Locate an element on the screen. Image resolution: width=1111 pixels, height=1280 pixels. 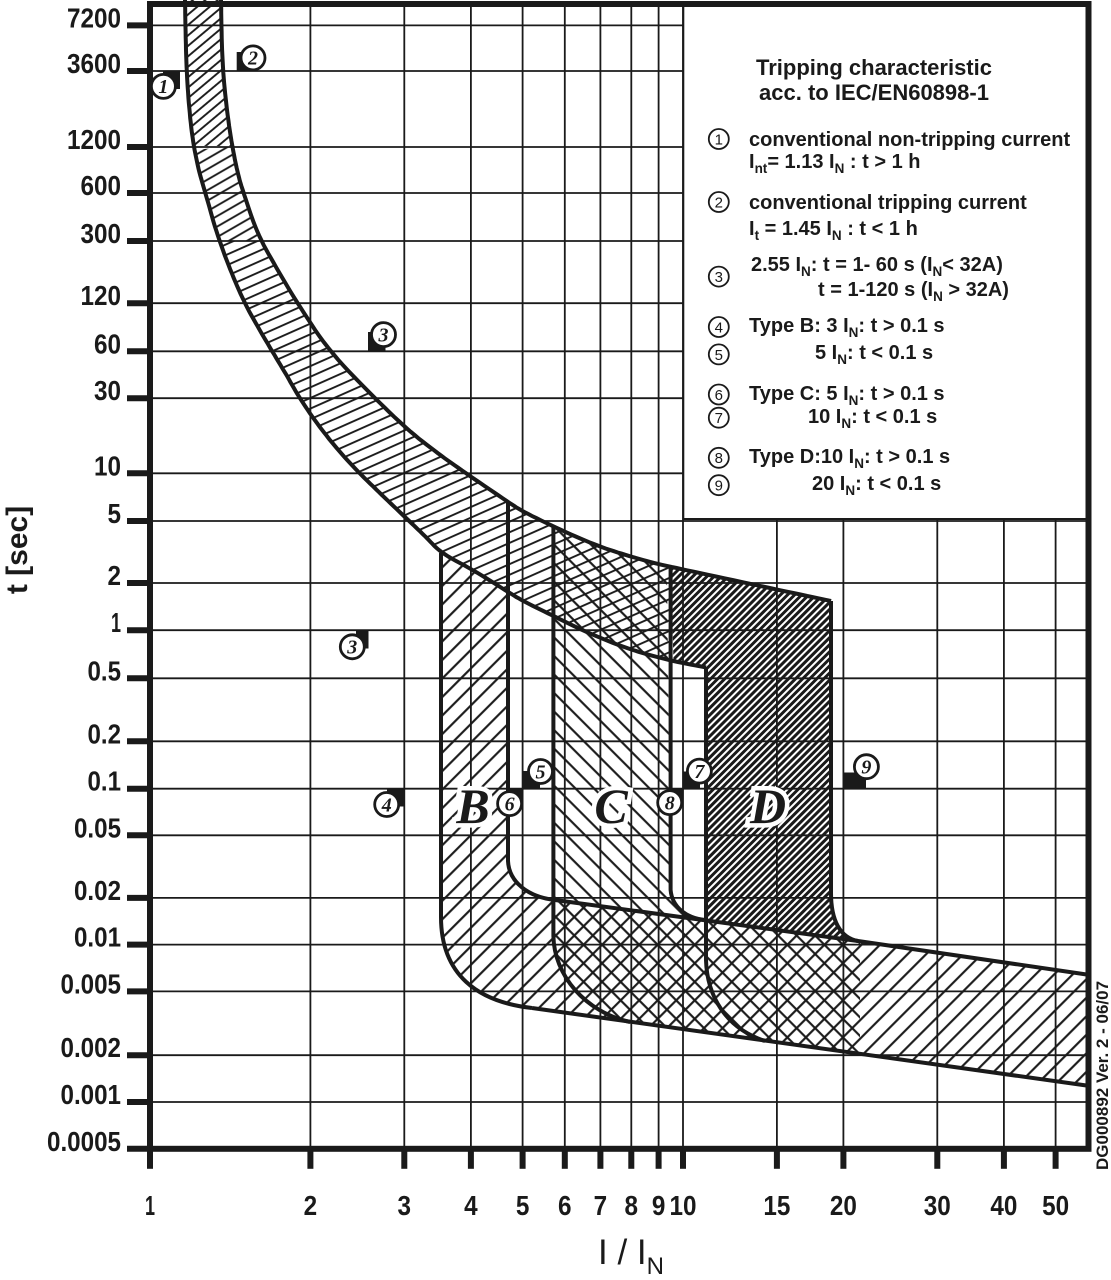
svg-text: Type B: 3 IN: t > 0.1 s is located at coordinates (847, 327).